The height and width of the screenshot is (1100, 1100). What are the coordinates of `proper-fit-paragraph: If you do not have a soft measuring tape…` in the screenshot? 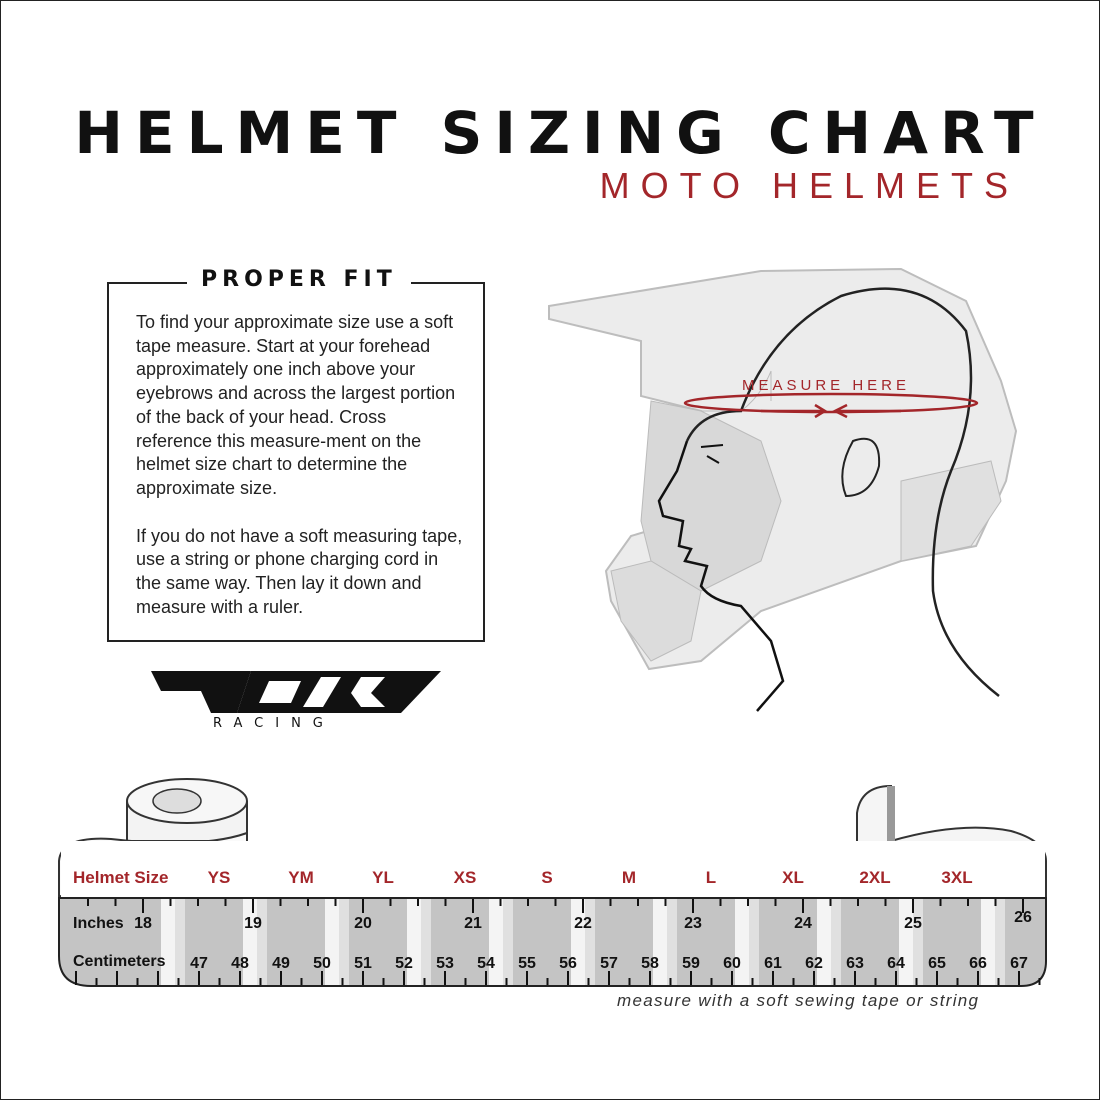 It's located at (299, 571).